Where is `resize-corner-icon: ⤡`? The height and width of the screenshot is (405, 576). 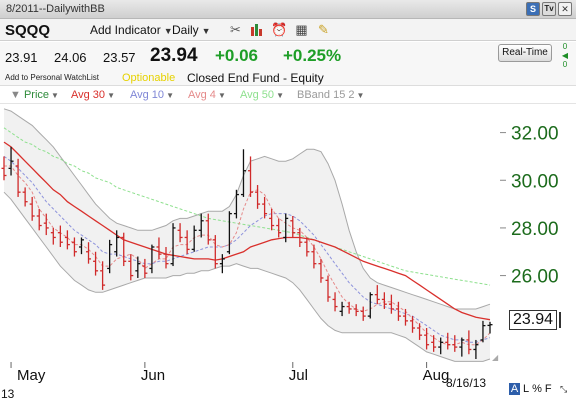
resize-corner-icon: ⤡ is located at coordinates (564, 389).